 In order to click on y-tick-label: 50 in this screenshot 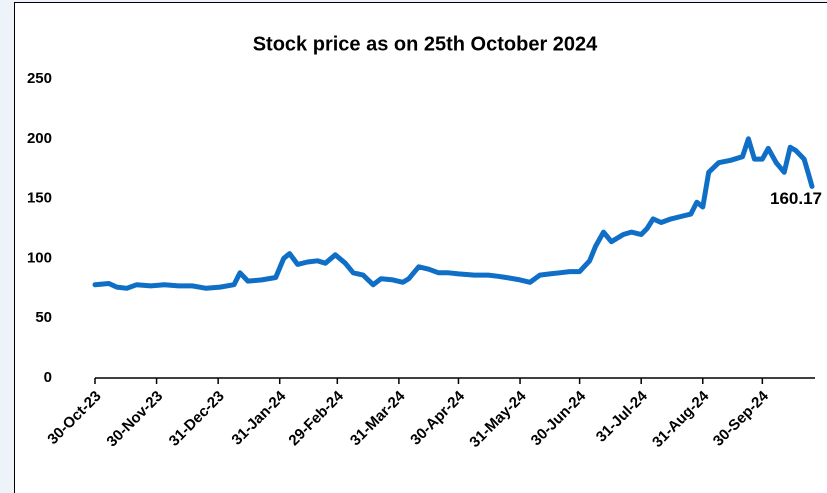, I will do `click(43, 317)`.